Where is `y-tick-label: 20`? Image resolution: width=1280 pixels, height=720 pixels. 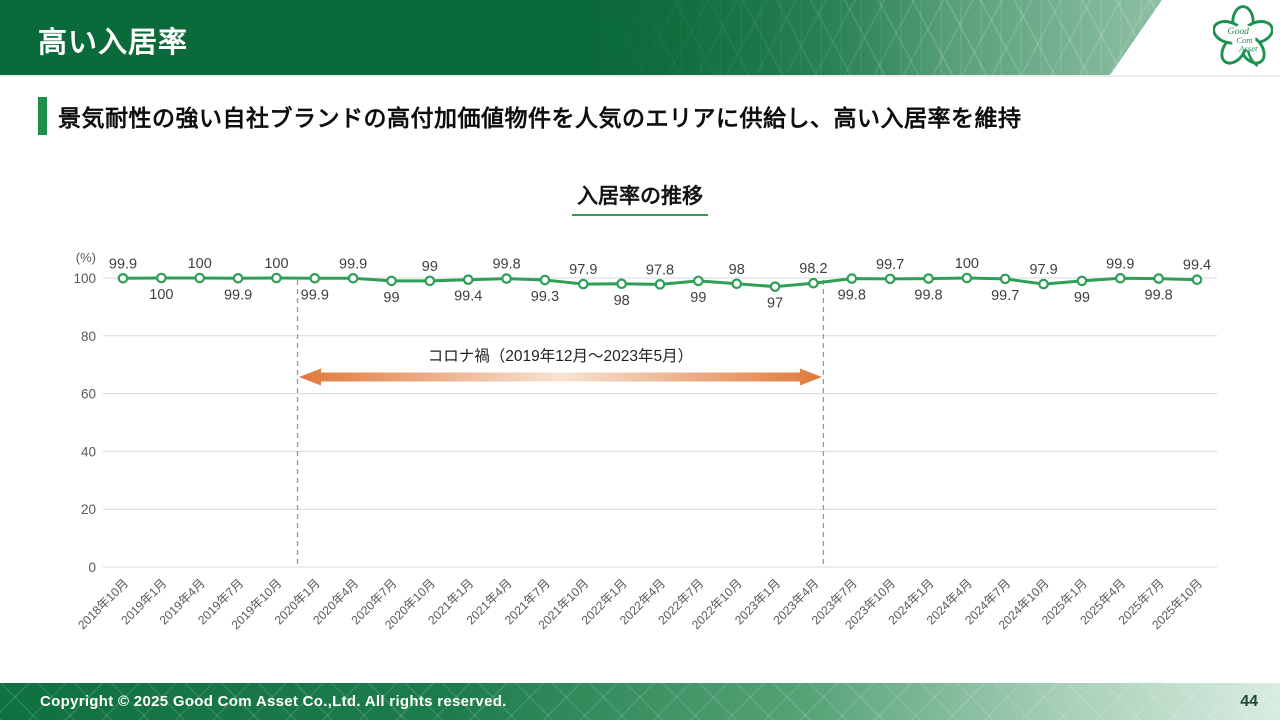 y-tick-label: 20 is located at coordinates (88, 509).